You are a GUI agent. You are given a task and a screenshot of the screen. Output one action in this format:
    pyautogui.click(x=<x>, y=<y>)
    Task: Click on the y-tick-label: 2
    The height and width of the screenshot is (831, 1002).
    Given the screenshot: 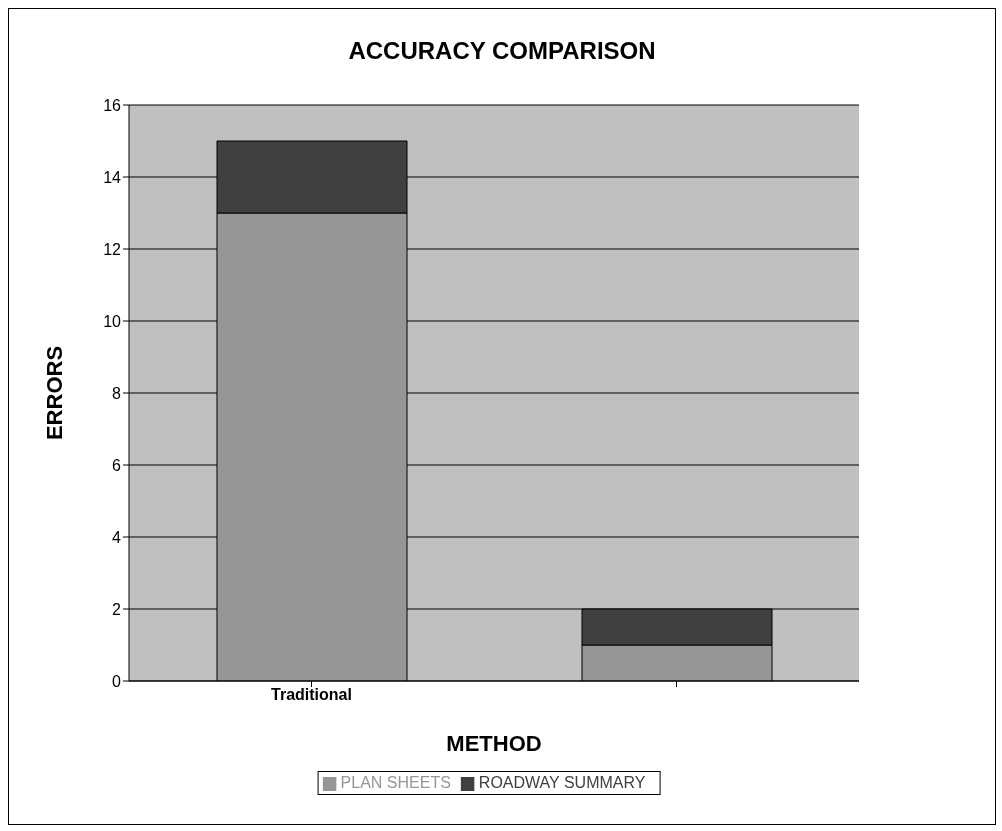 What is the action you would take?
    pyautogui.click(x=117, y=609)
    